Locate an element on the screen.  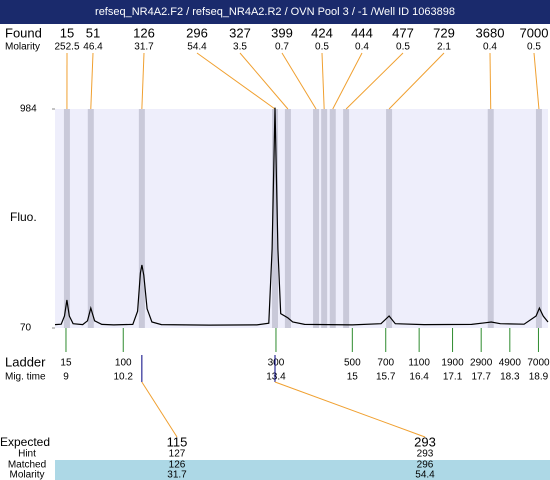
found-molarity: 31.7 is located at coordinates (144, 47).